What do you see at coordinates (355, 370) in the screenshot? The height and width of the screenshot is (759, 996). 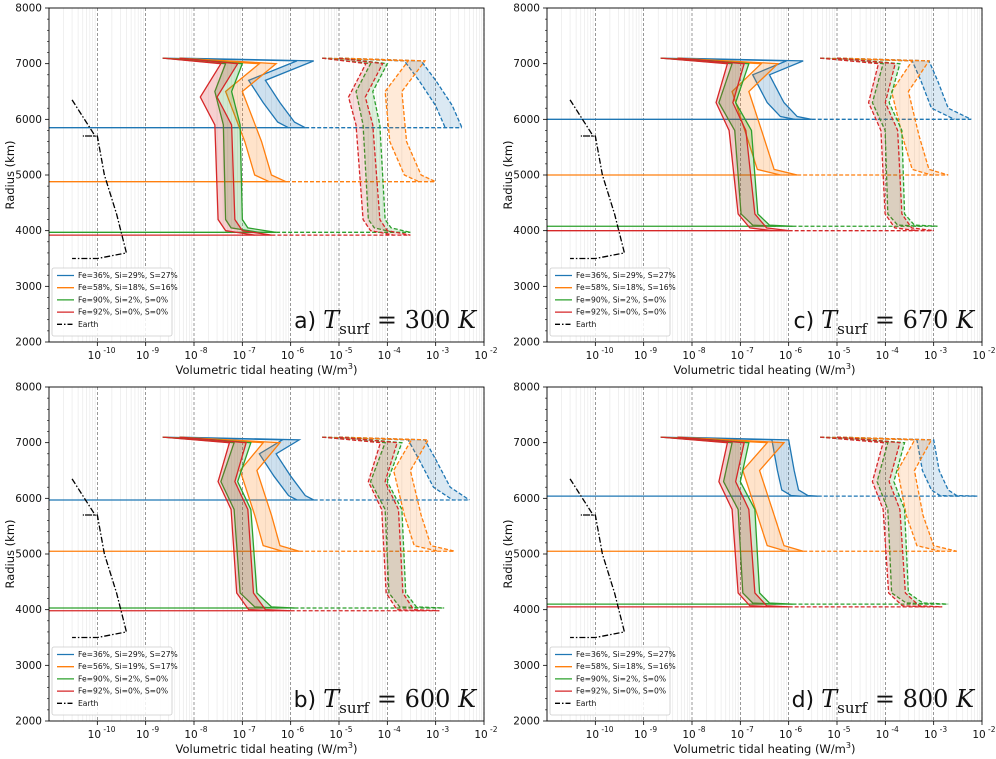 I see `x-axis-title-close: )` at bounding box center [355, 370].